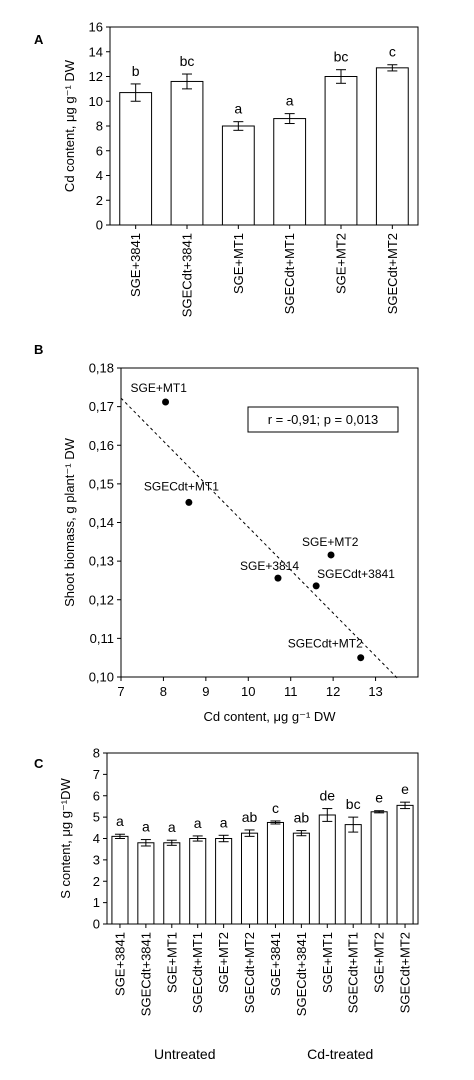 The height and width of the screenshot is (1080, 474). Describe the element at coordinates (120, 691) in the screenshot. I see `x-tick-label: 7` at that location.